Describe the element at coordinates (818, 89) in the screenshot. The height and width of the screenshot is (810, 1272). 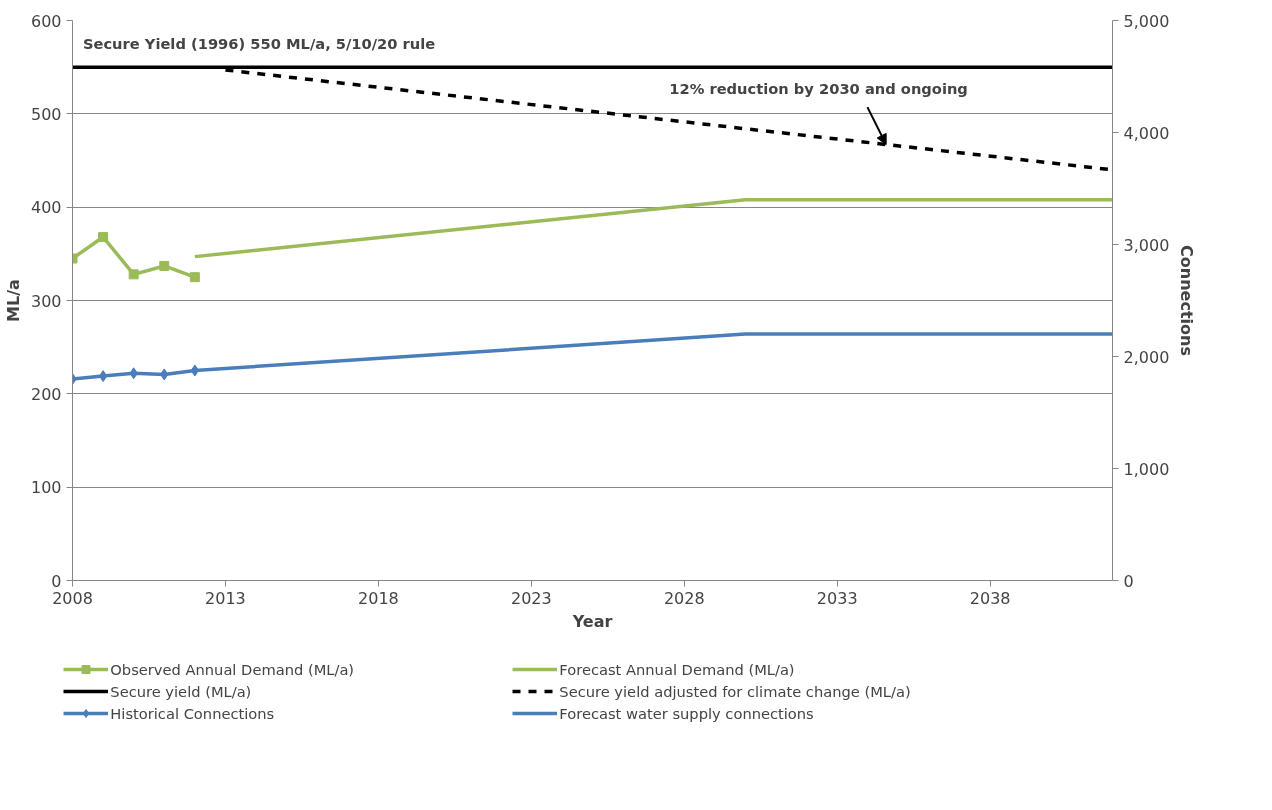
I see `annotation: 12% reduction by 2030 and ongoing` at that location.